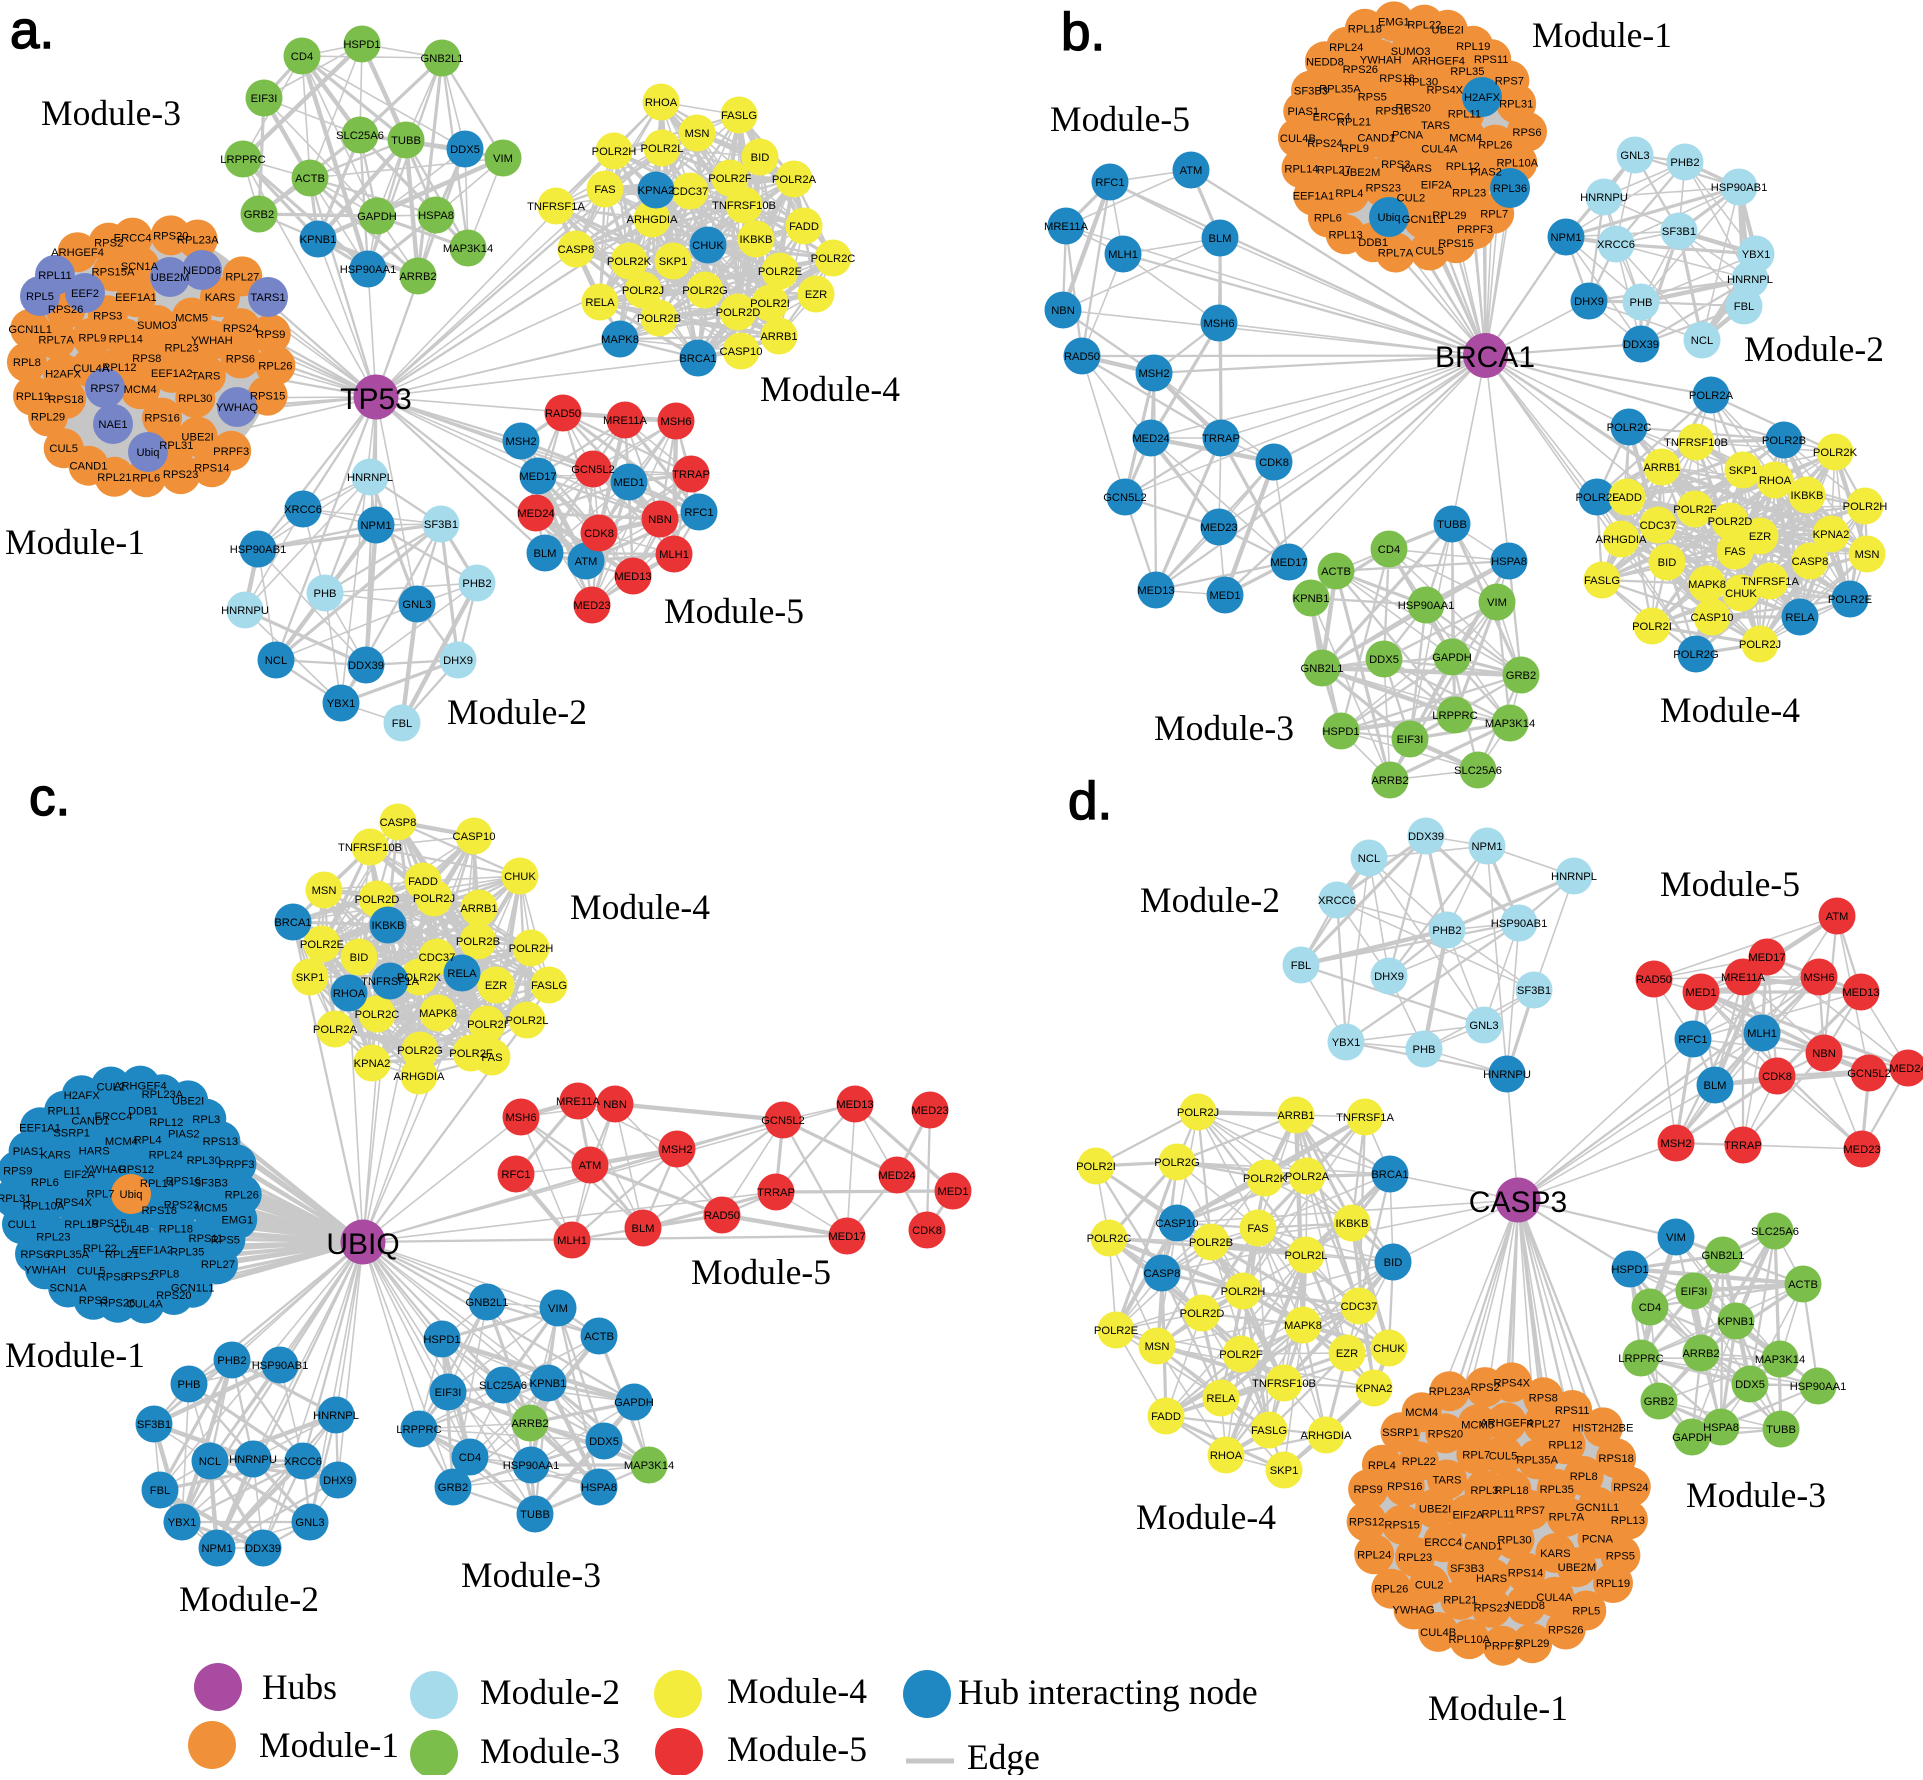  I want to click on svg-text: UBE2I, so click(1435, 1510).